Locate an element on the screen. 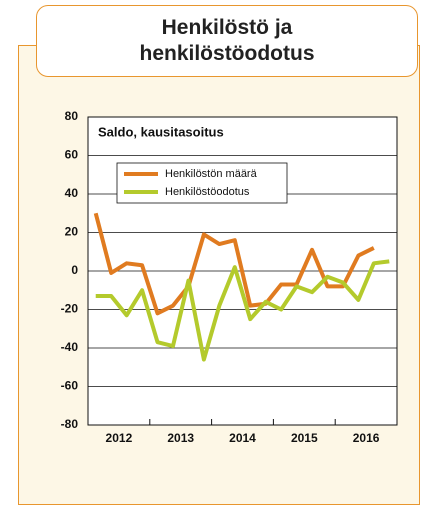 Image resolution: width=433 pixels, height=505 pixels. y-tick-label: -20 is located at coordinates (70, 309).